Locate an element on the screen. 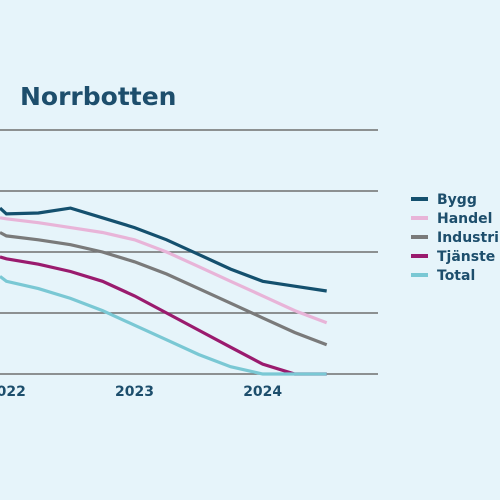 The image size is (500, 500). legend-label-total: Total is located at coordinates (456, 276).